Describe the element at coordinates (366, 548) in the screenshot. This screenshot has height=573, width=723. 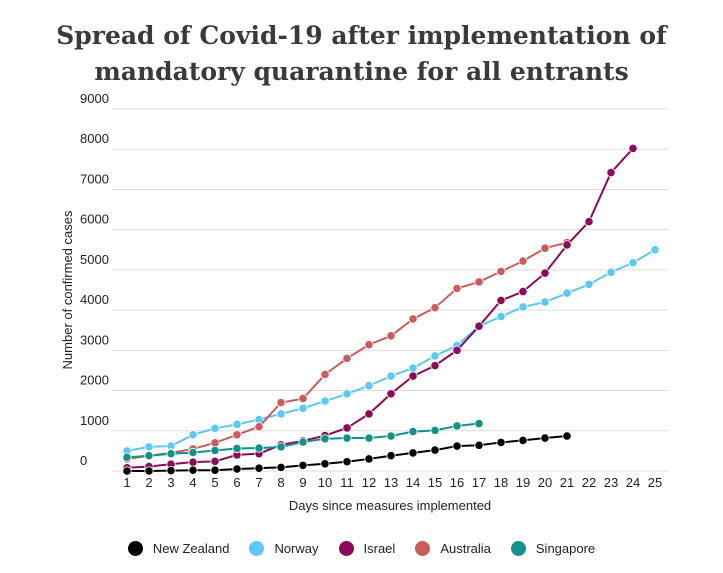
I see `legend-item-israel: Israel` at that location.